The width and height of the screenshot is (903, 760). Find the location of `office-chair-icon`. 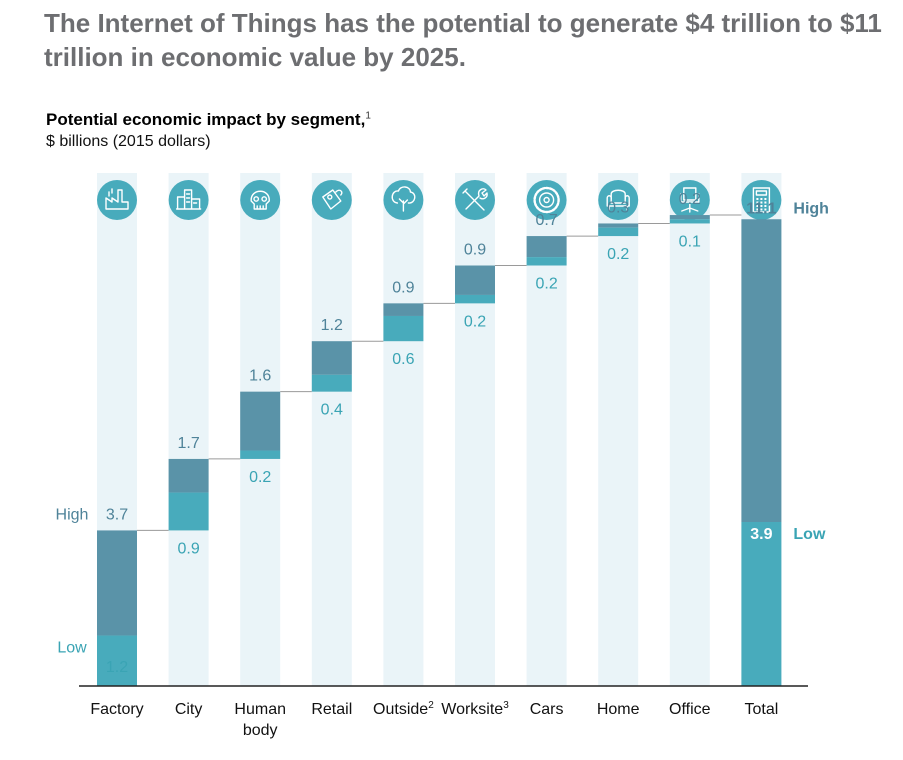

office-chair-icon is located at coordinates (689, 200).